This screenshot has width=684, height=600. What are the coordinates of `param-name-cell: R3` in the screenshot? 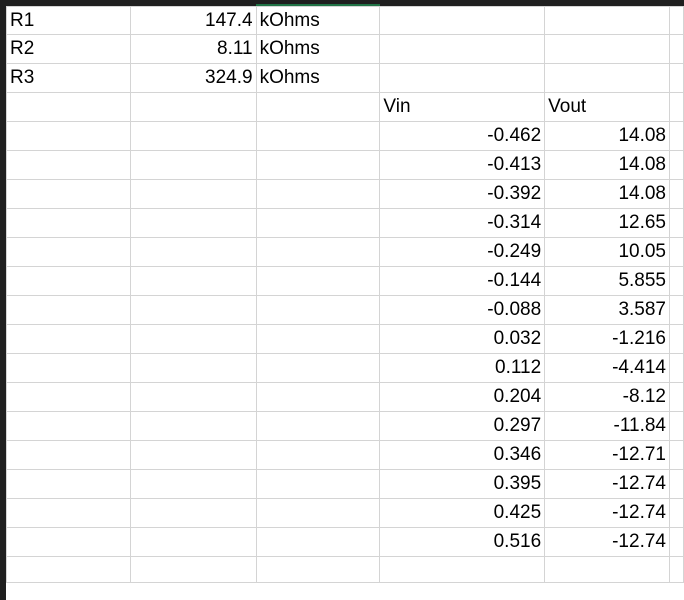 It's located at (68, 78).